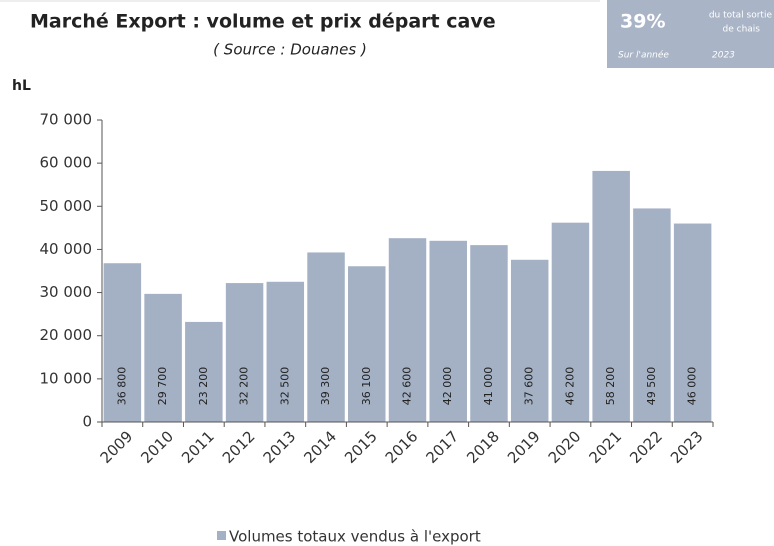 This screenshot has width=774, height=546. What do you see at coordinates (66, 292) in the screenshot?
I see `y-tick-label: 30 000` at bounding box center [66, 292].